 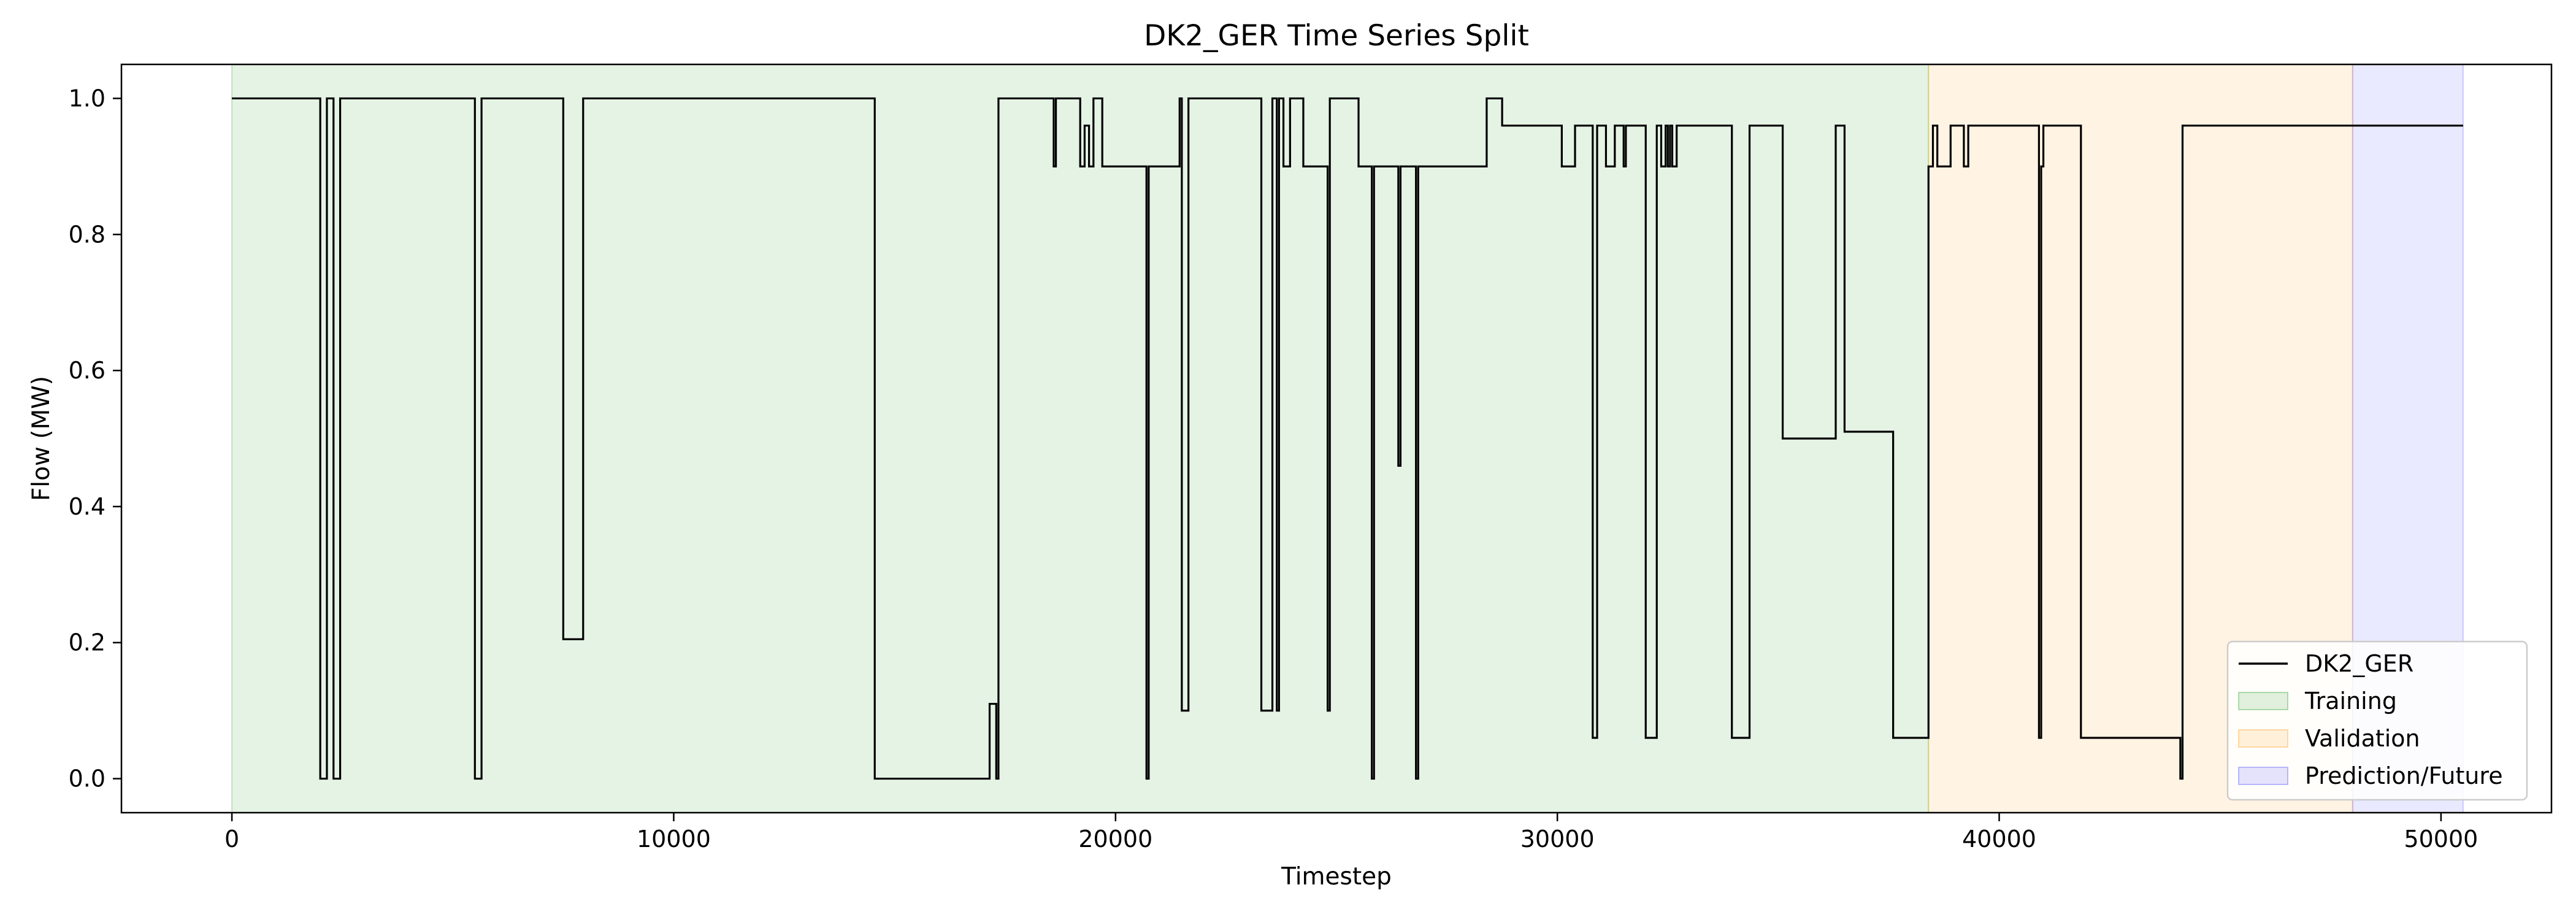 What do you see at coordinates (1336, 36) in the screenshot?
I see `chart-title: DK2_GER Time Series Split` at bounding box center [1336, 36].